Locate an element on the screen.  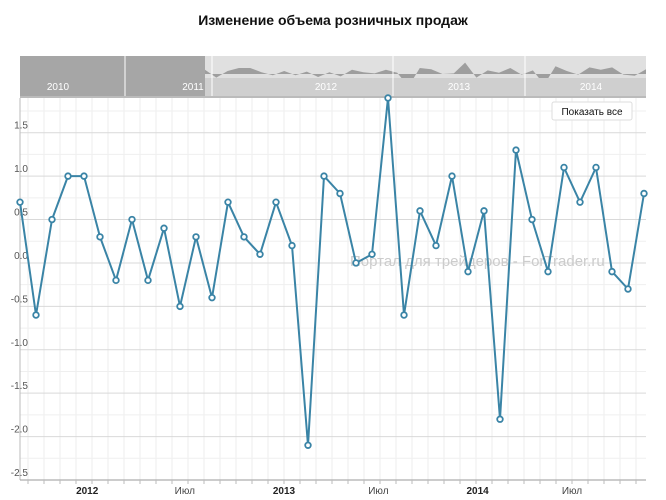
navigator-bottom-border is located at coordinates (333, 97).